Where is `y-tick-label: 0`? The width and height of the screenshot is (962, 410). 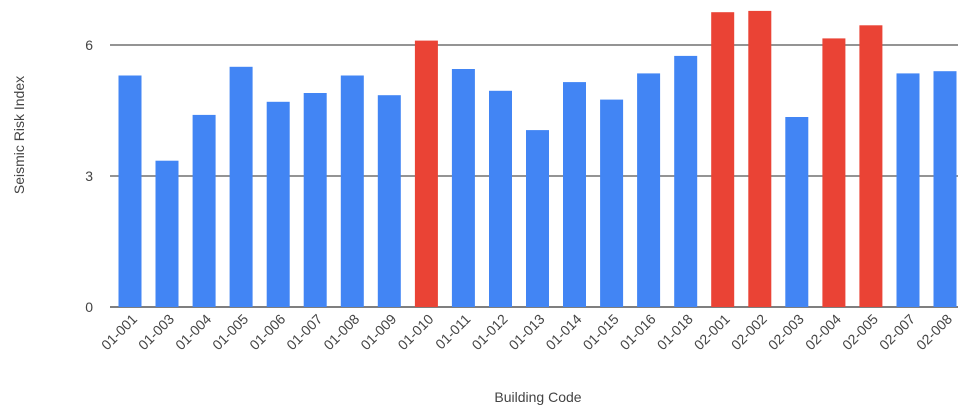 y-tick-label: 0 is located at coordinates (89, 307).